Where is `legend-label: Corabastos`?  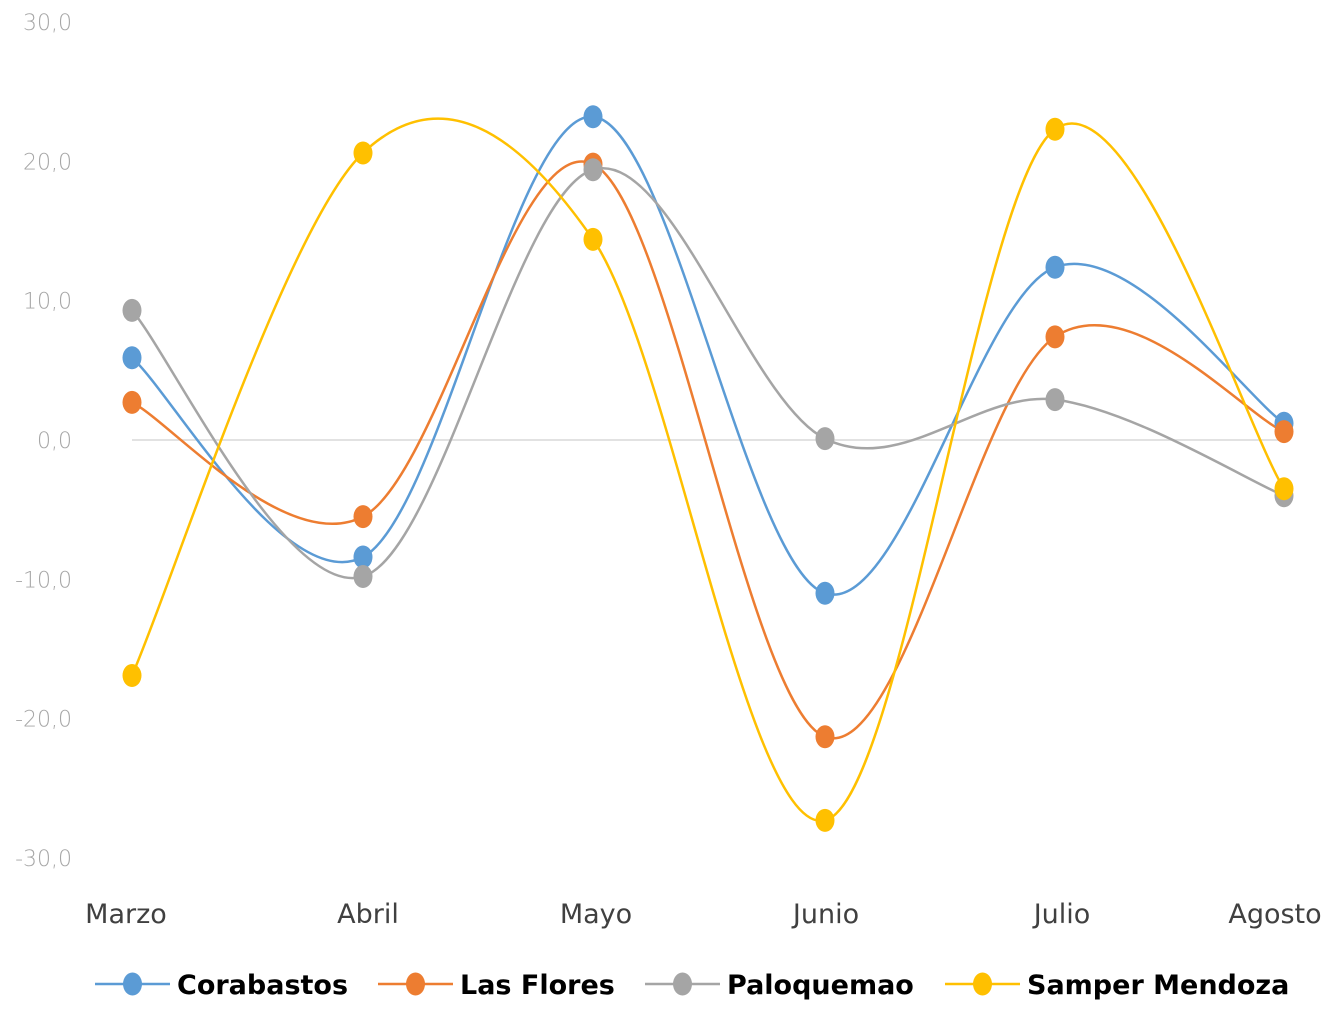
legend-label: Corabastos is located at coordinates (262, 985).